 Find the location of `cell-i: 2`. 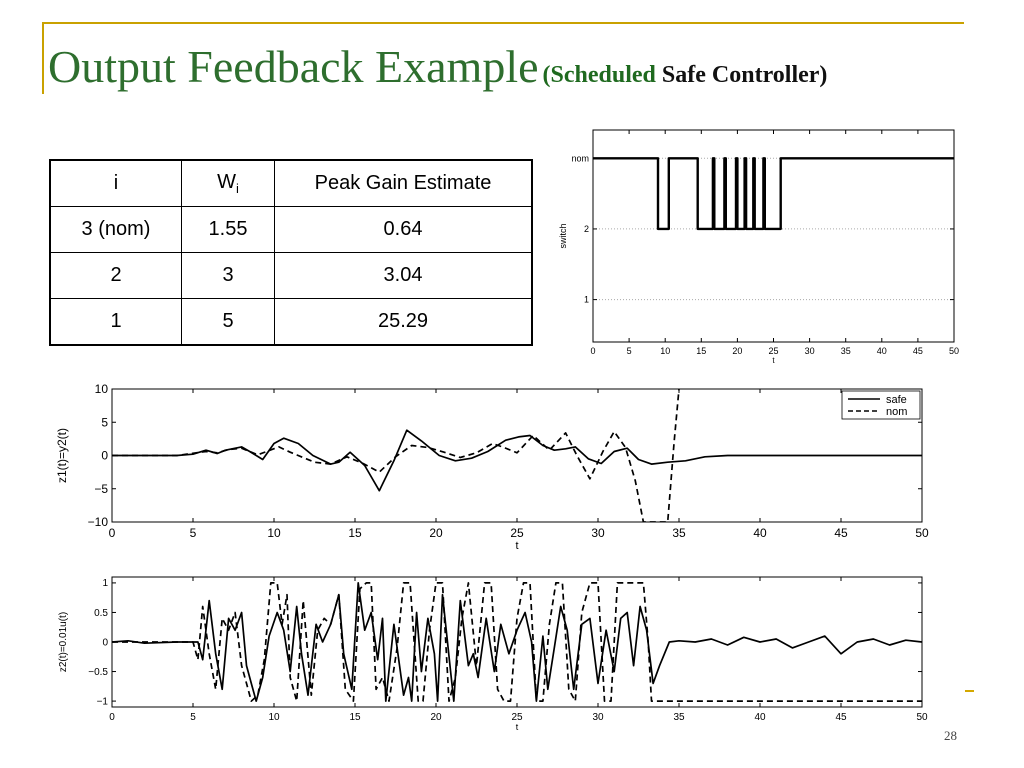

cell-i: 2 is located at coordinates (115, 275).